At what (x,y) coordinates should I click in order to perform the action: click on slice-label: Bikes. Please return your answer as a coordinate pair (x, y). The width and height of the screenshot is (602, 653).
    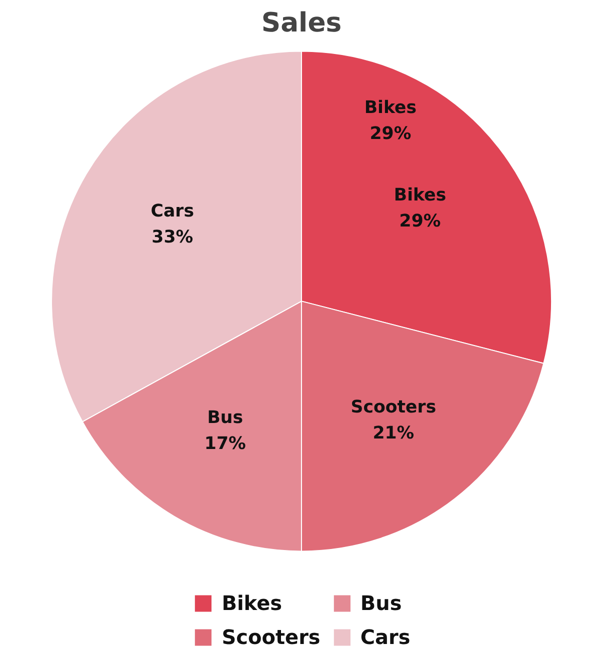
    Looking at the image, I should click on (420, 196).